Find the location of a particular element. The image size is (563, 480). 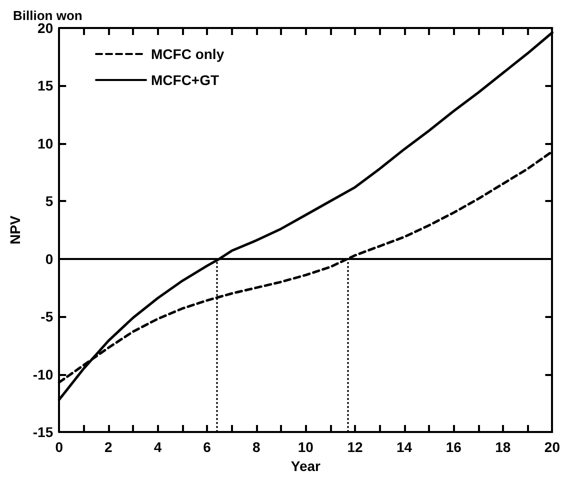

legend-label: MCFC+GT is located at coordinates (185, 80).